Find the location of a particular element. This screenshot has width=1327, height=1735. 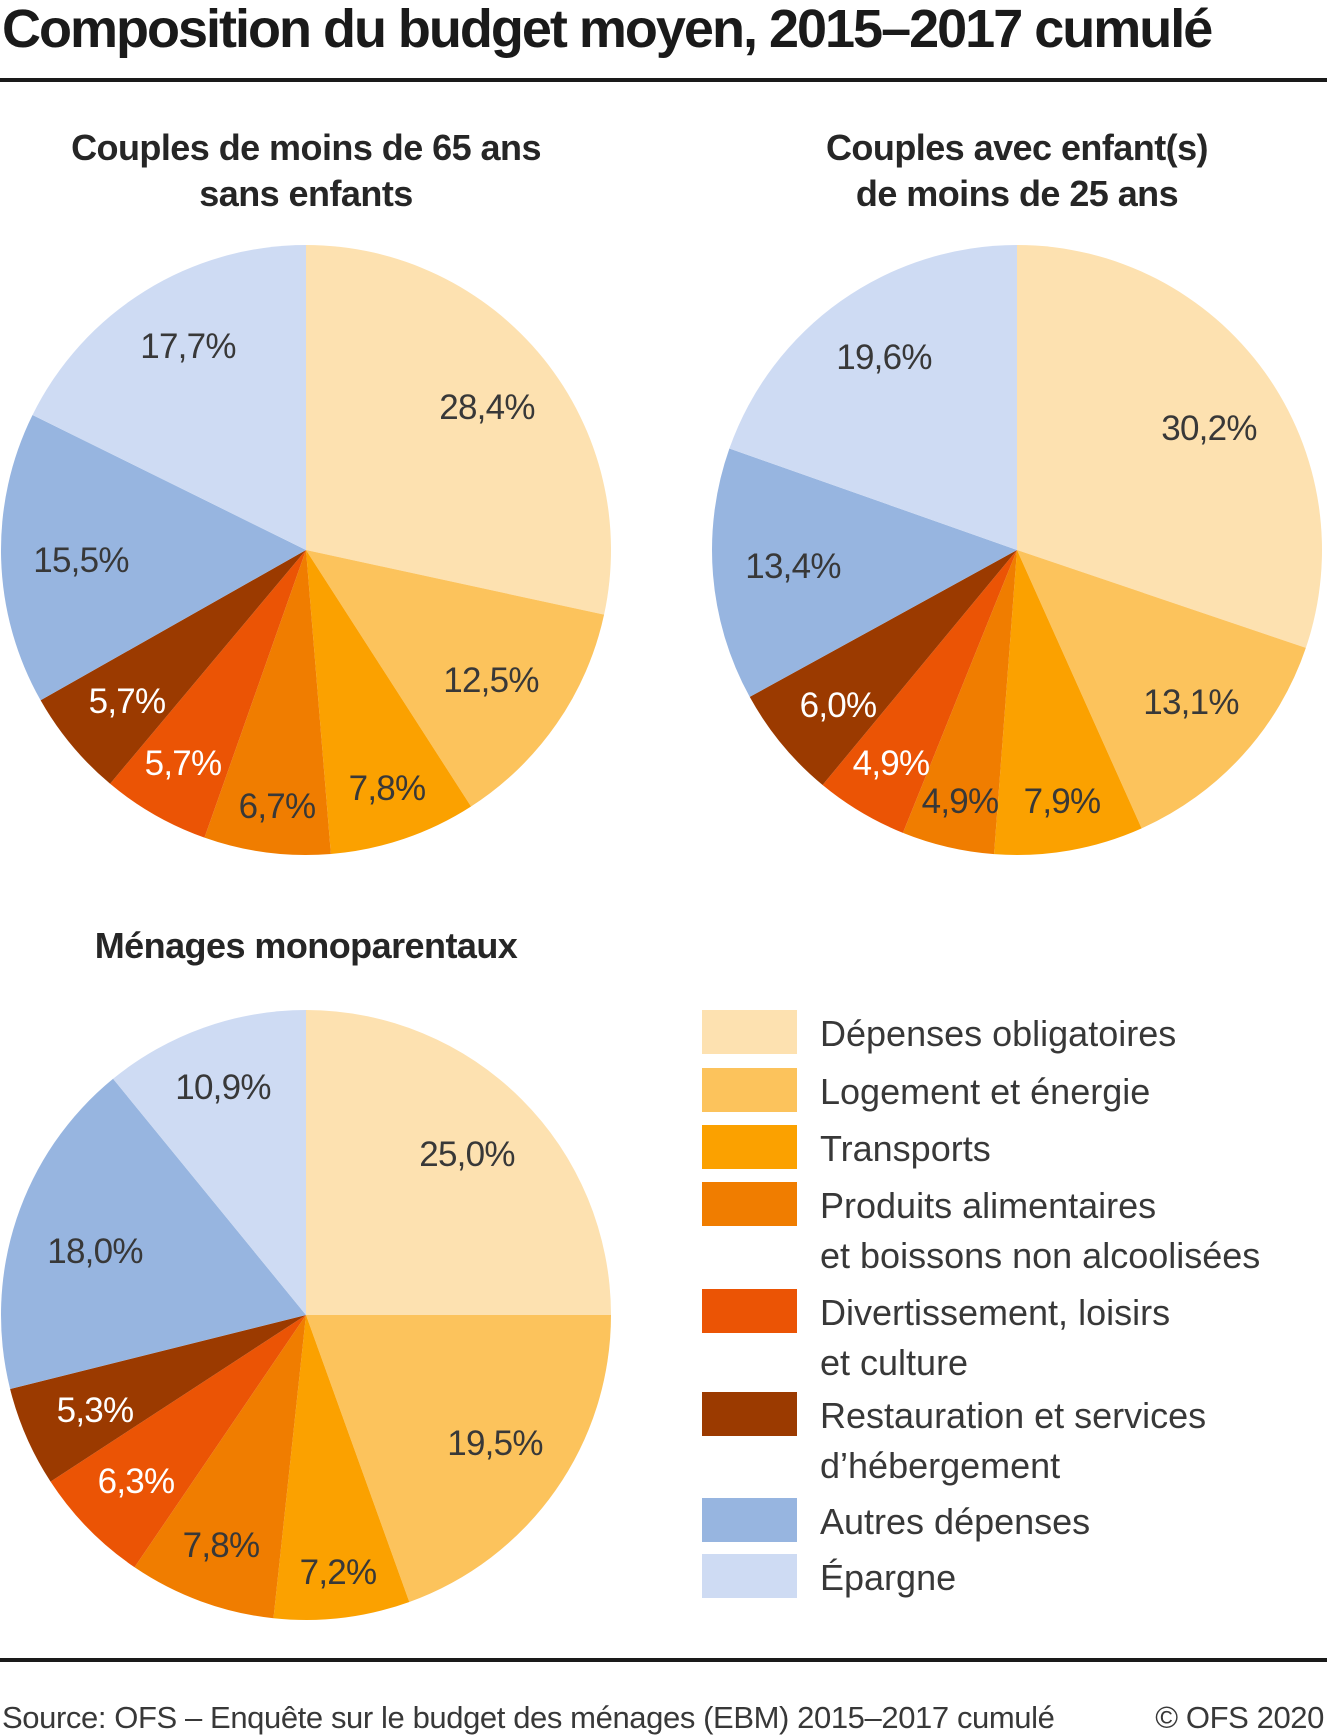

svg-text: Transports is located at coordinates (905, 1148).